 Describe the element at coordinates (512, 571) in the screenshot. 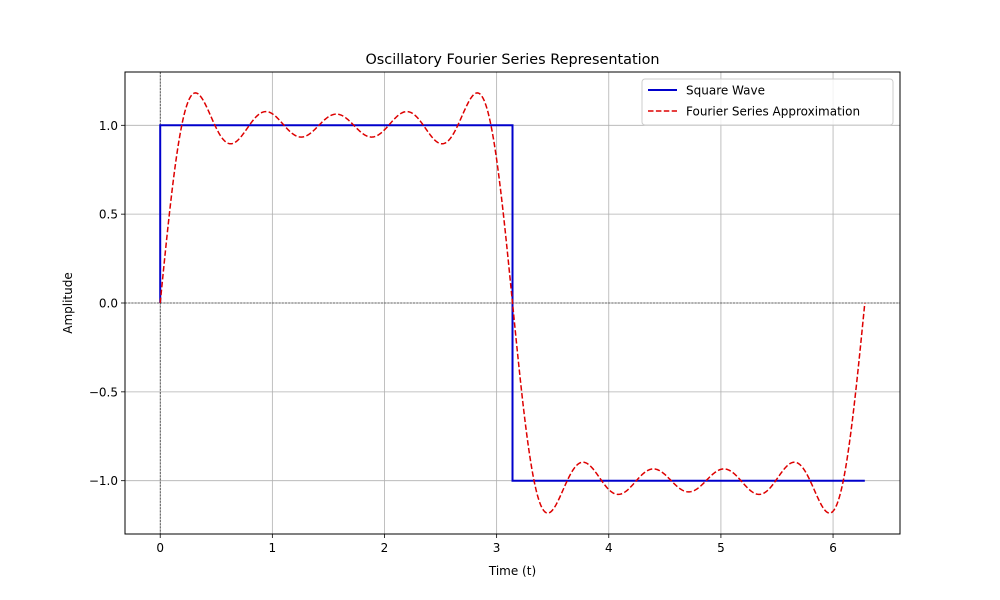

I see `x-axis-label: Time (t)` at that location.